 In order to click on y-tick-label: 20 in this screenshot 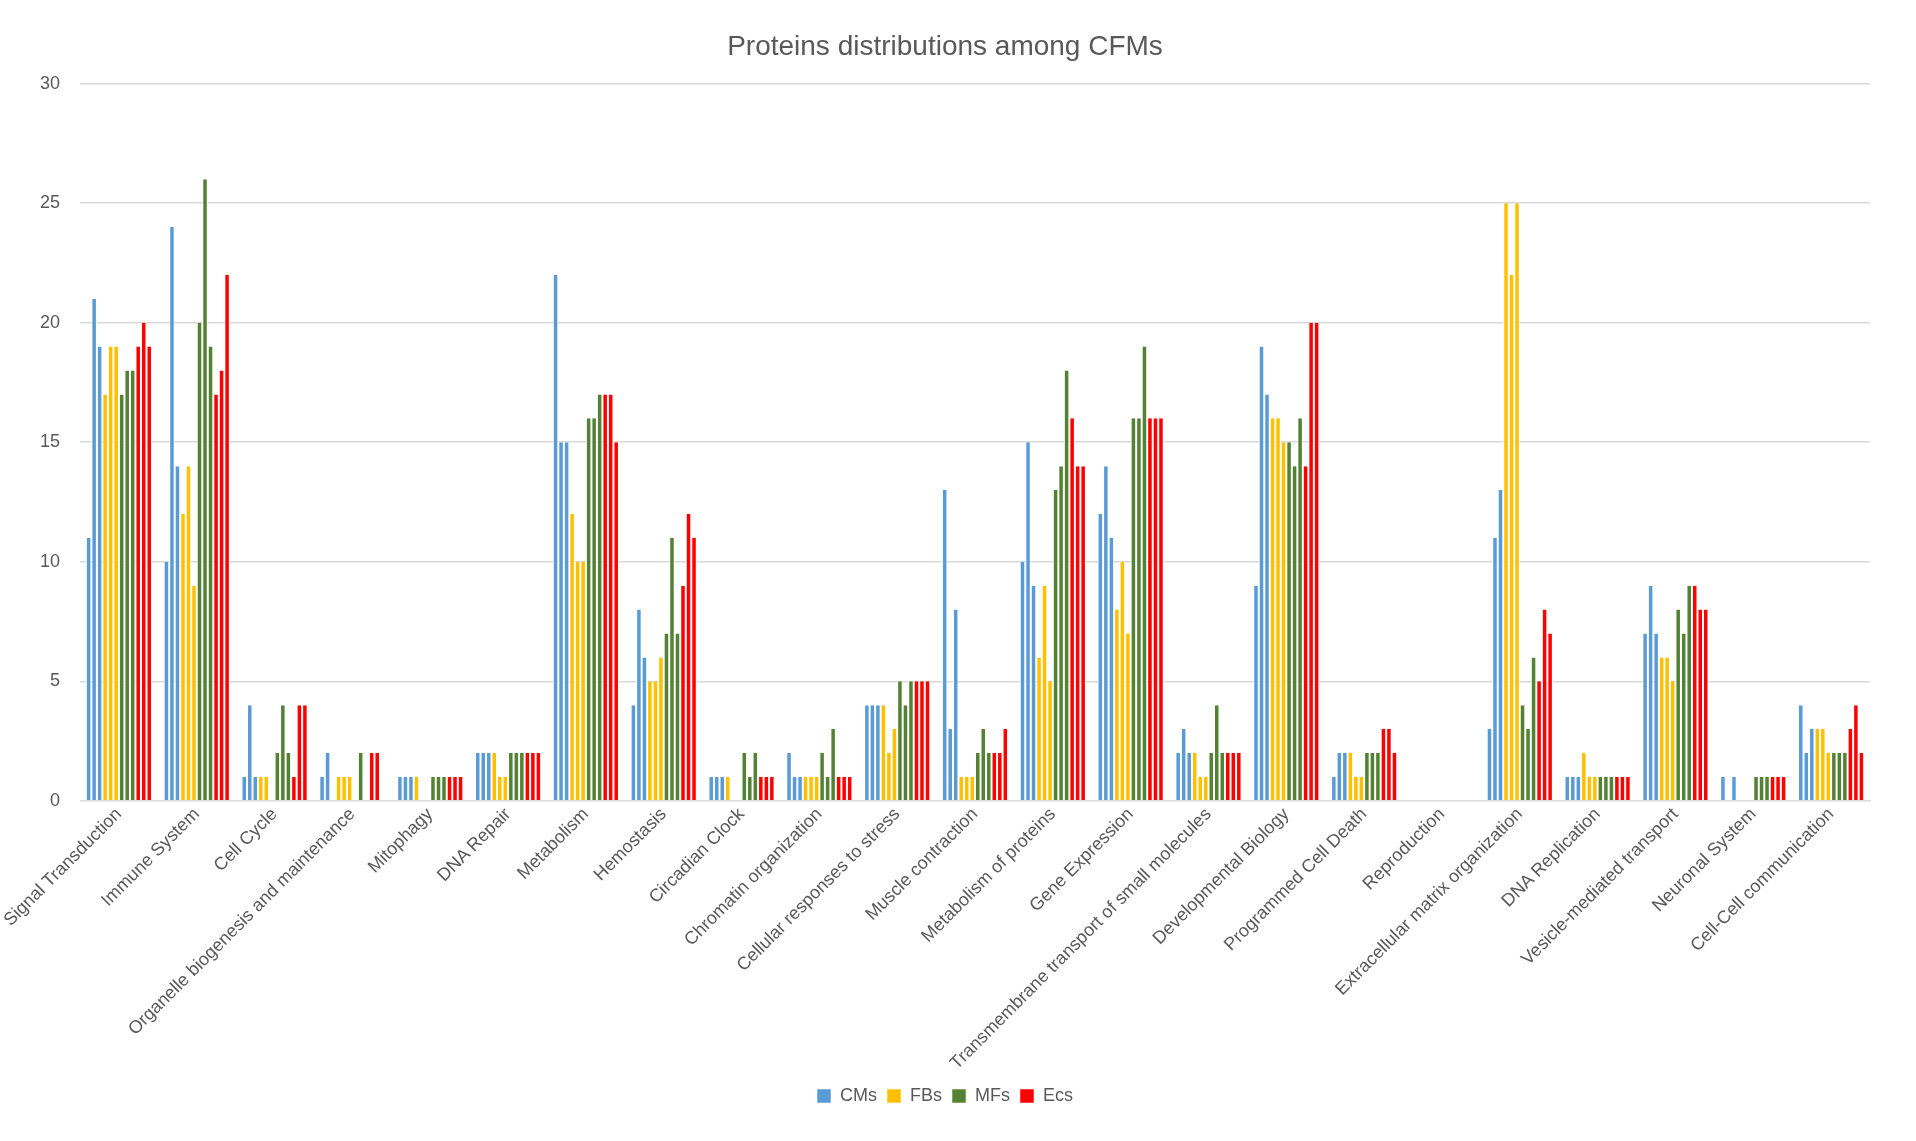, I will do `click(50, 321)`.